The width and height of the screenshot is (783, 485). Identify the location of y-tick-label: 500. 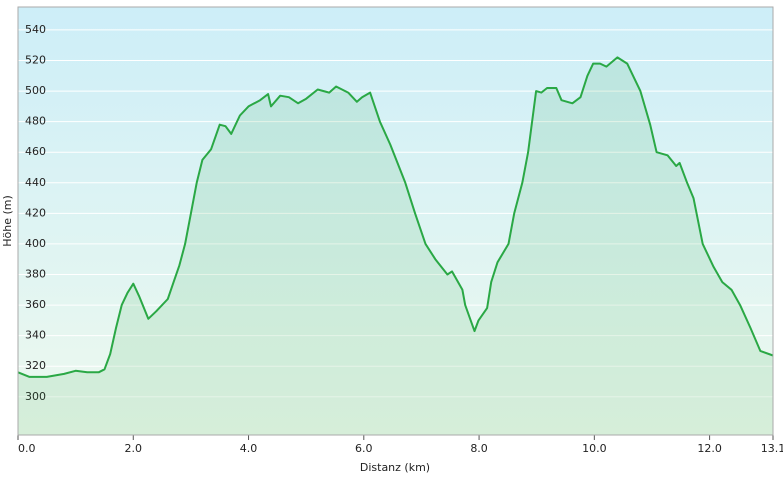
(35, 90).